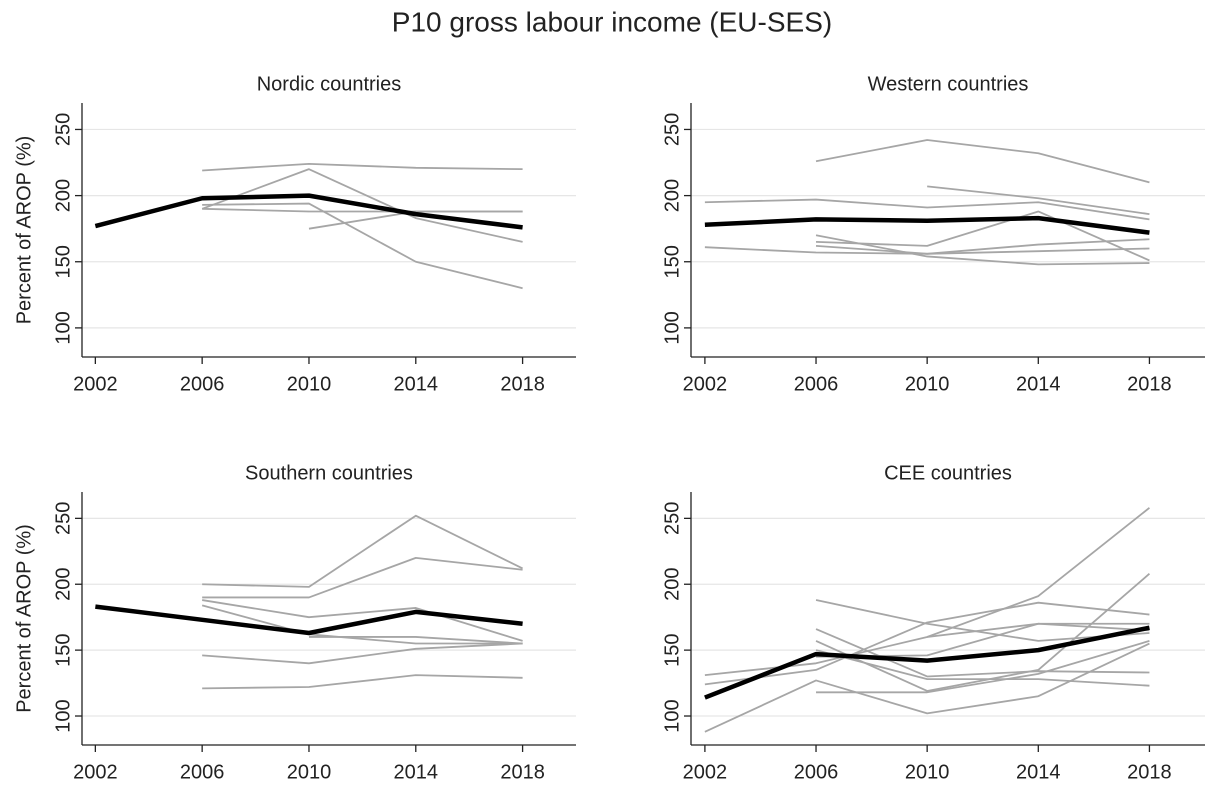  I want to click on panel-title: Western countries, so click(948, 84).